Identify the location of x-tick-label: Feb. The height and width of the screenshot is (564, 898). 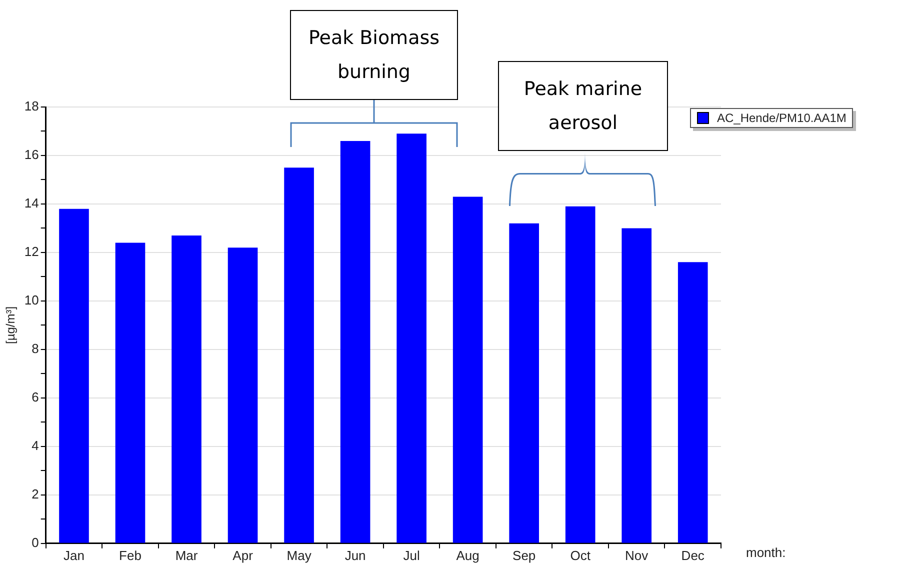
(130, 555).